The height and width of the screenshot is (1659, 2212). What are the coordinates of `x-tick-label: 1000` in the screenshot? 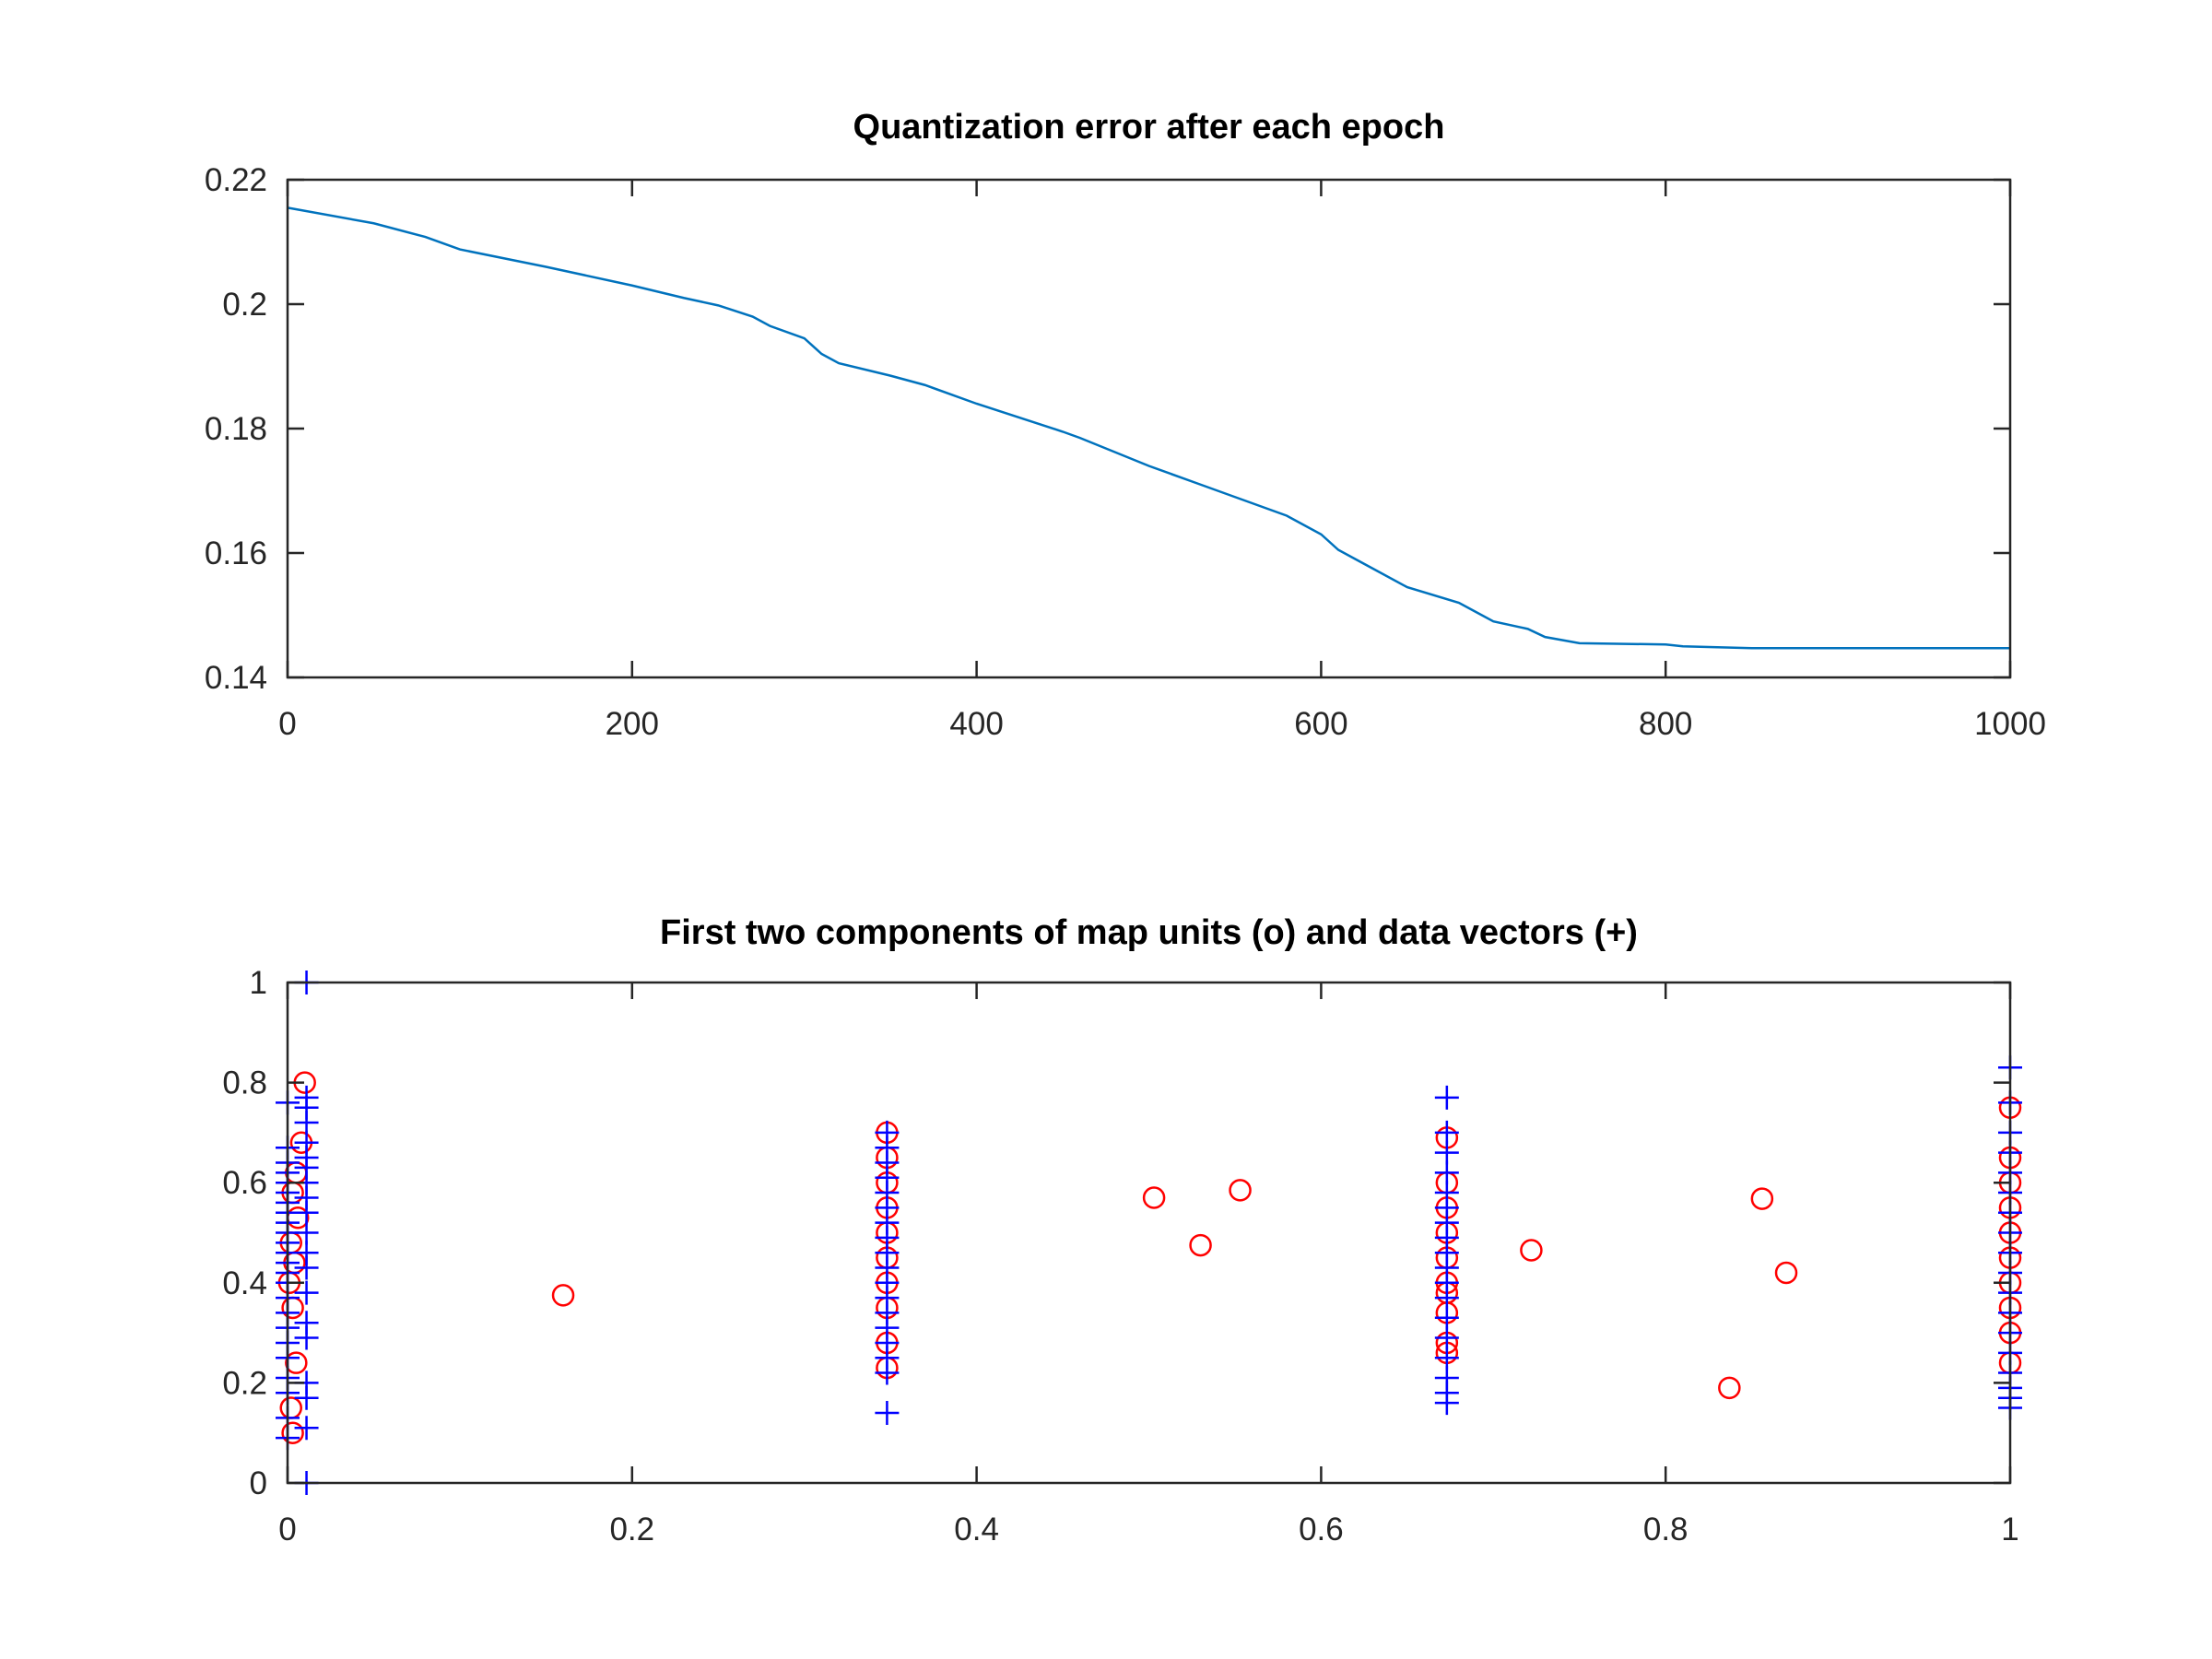 It's located at (2010, 724).